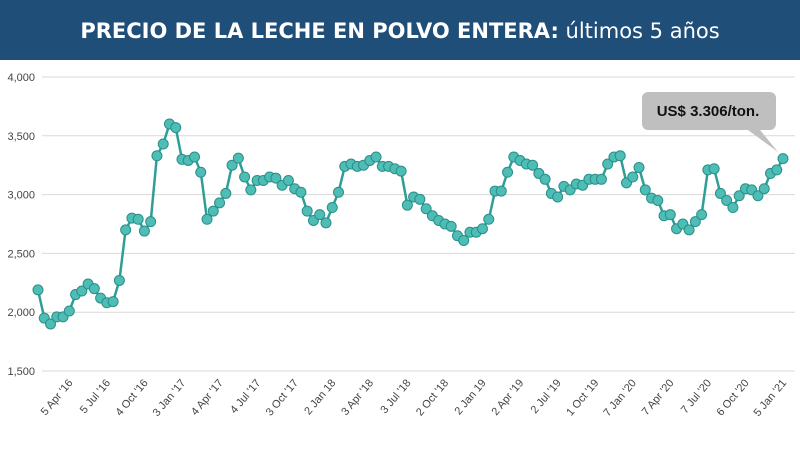  I want to click on callout-box, so click(710, 122).